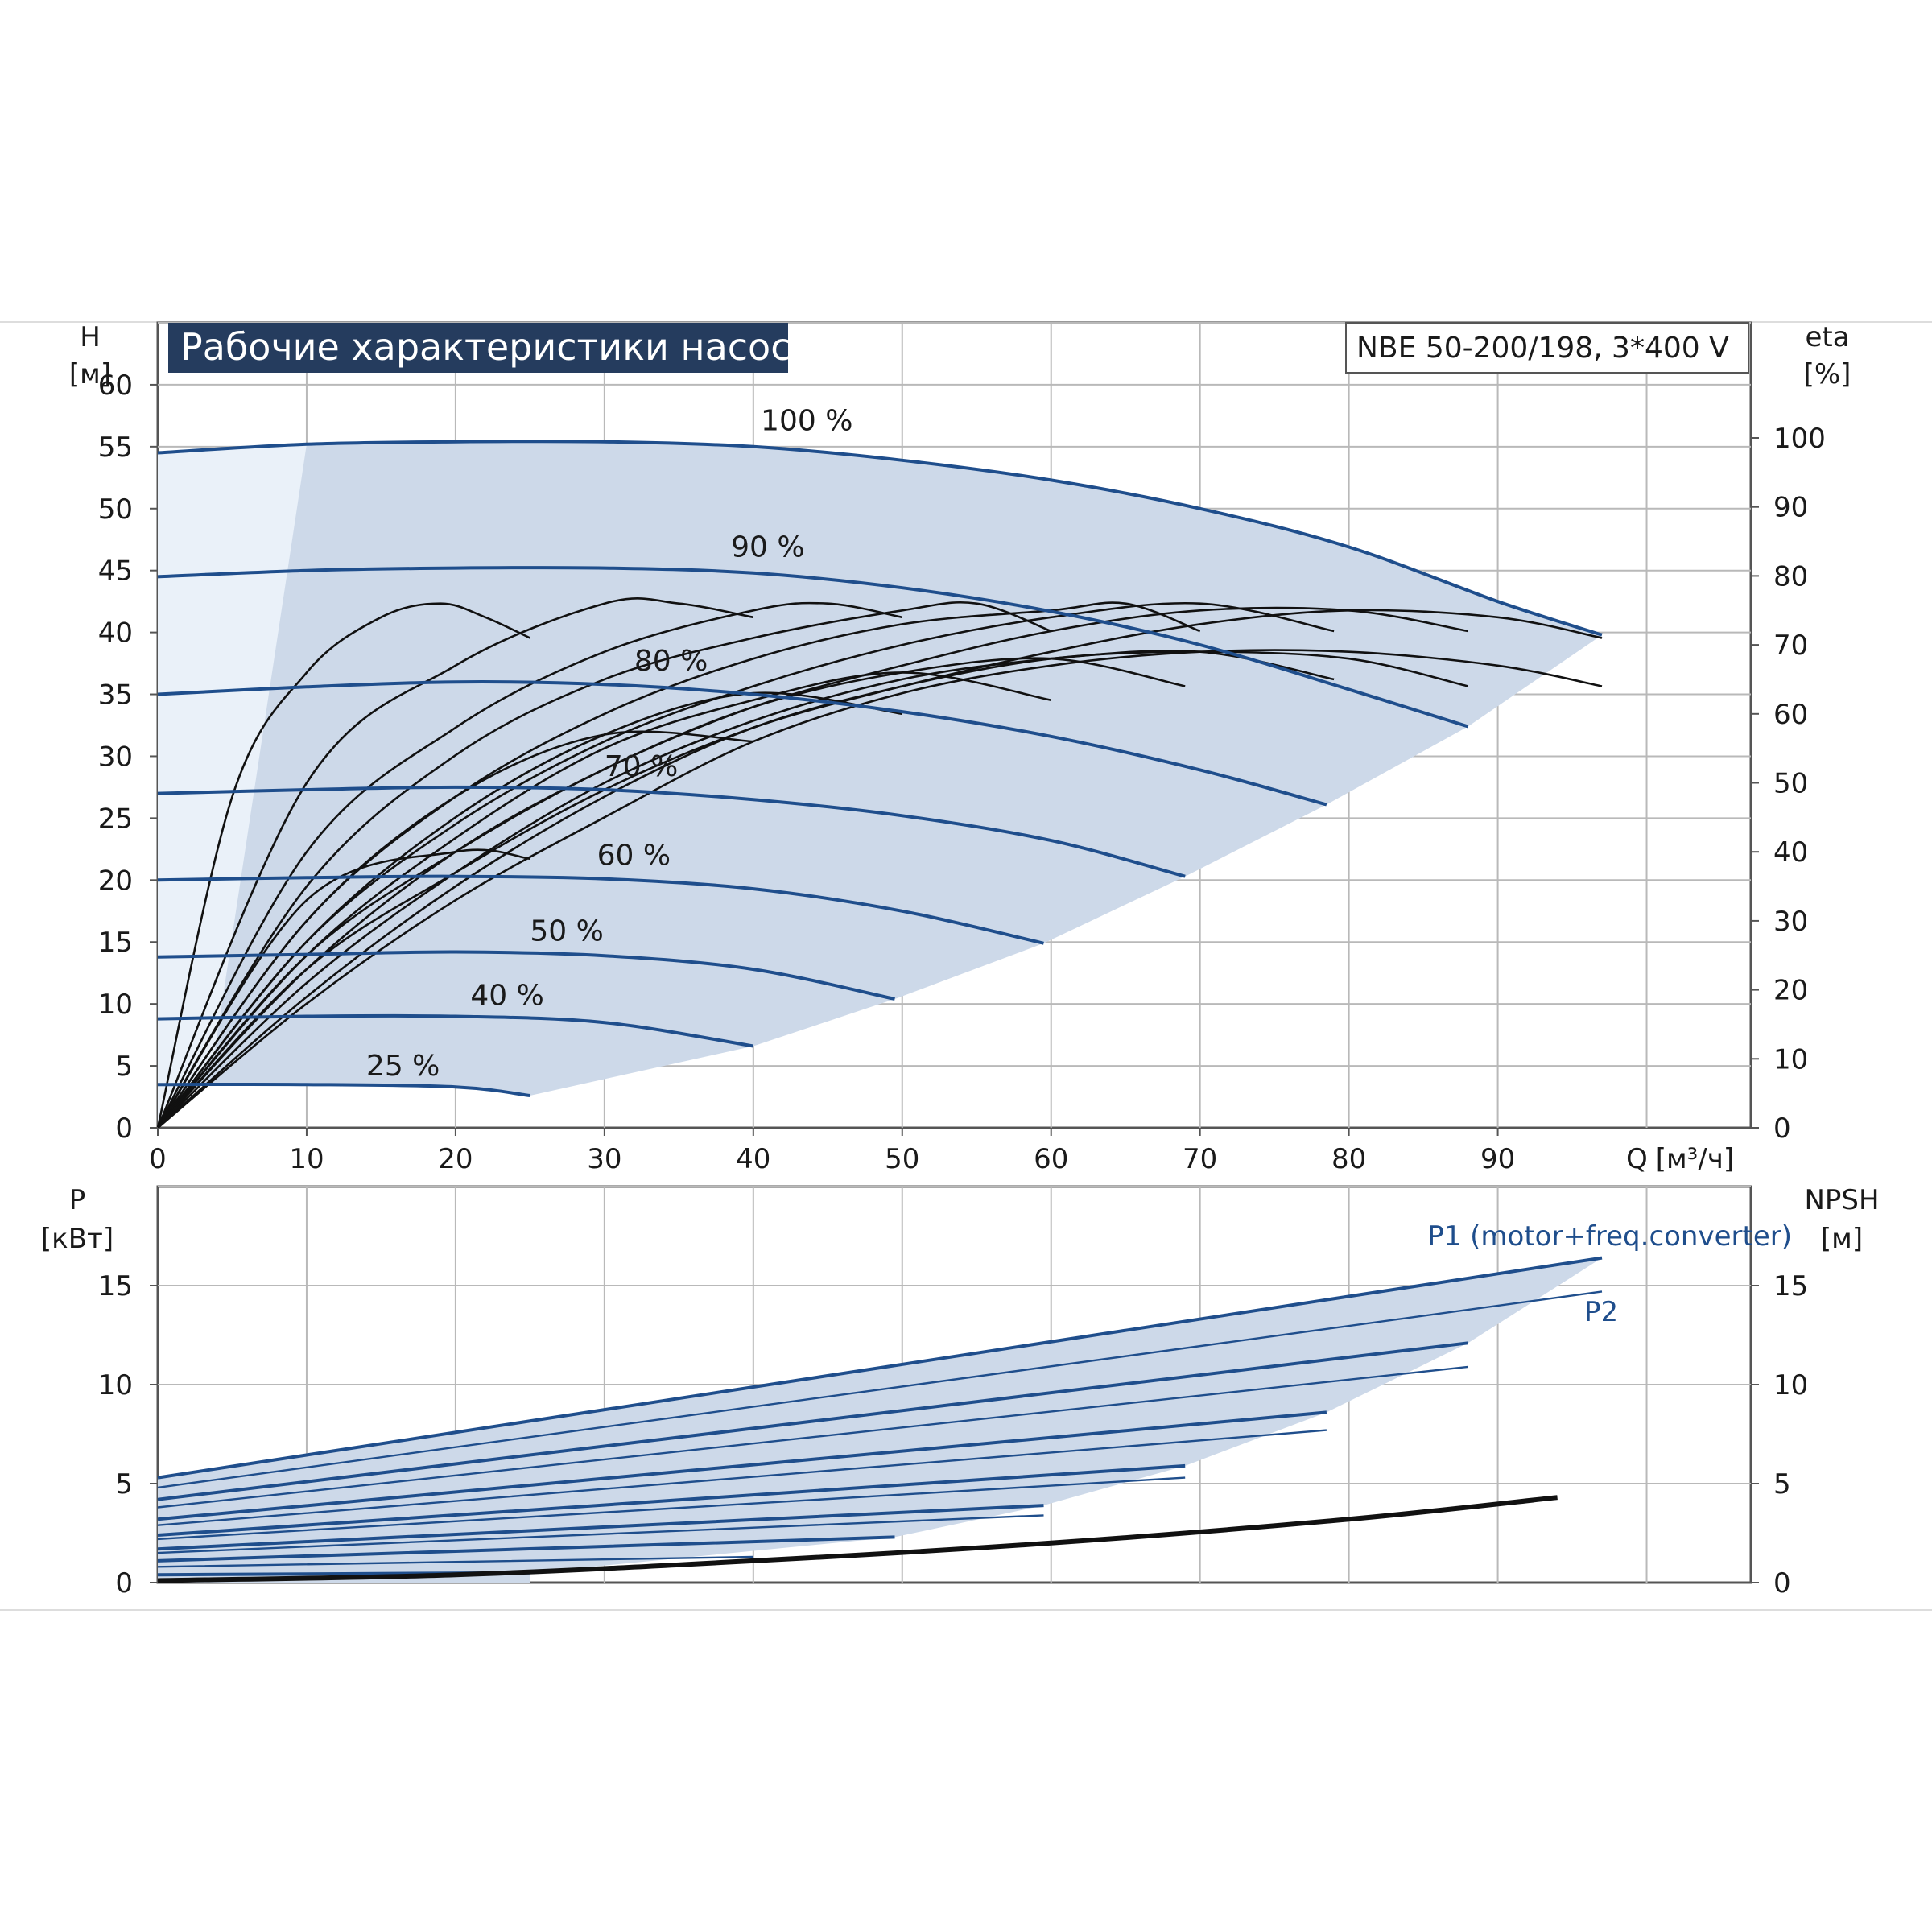  Describe the element at coordinates (1782, 1129) in the screenshot. I see `eta-tick-label: 0` at that location.